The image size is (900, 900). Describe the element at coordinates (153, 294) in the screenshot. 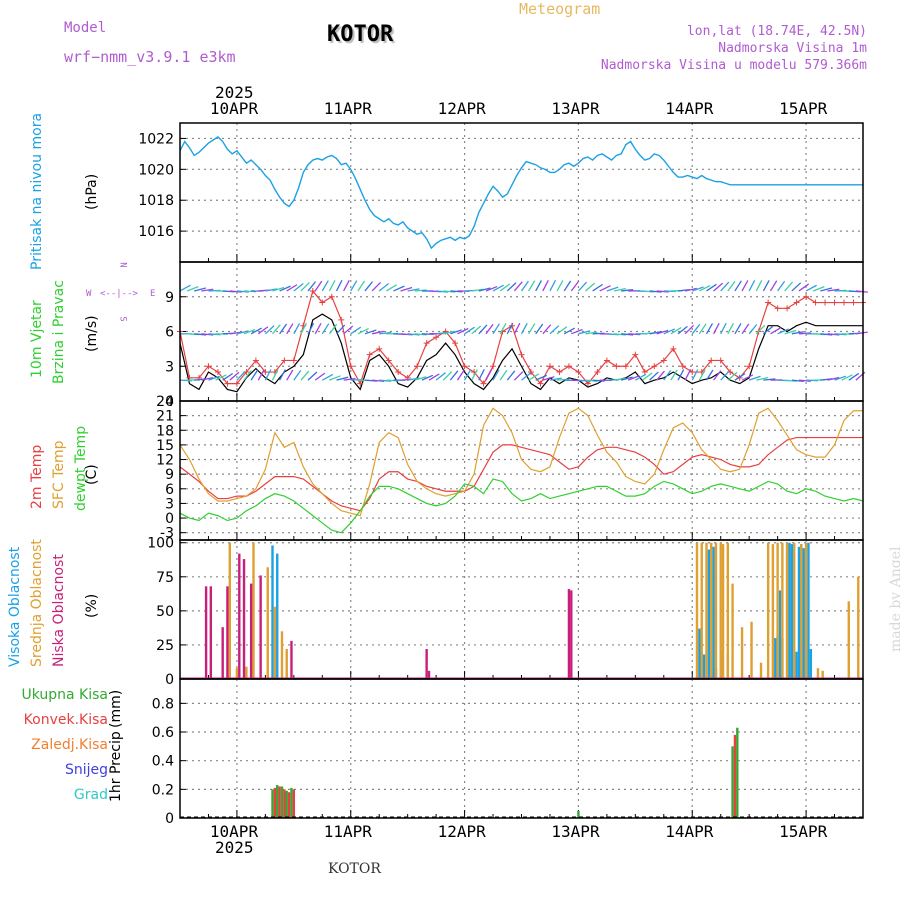

I see `compass-e: E` at that location.